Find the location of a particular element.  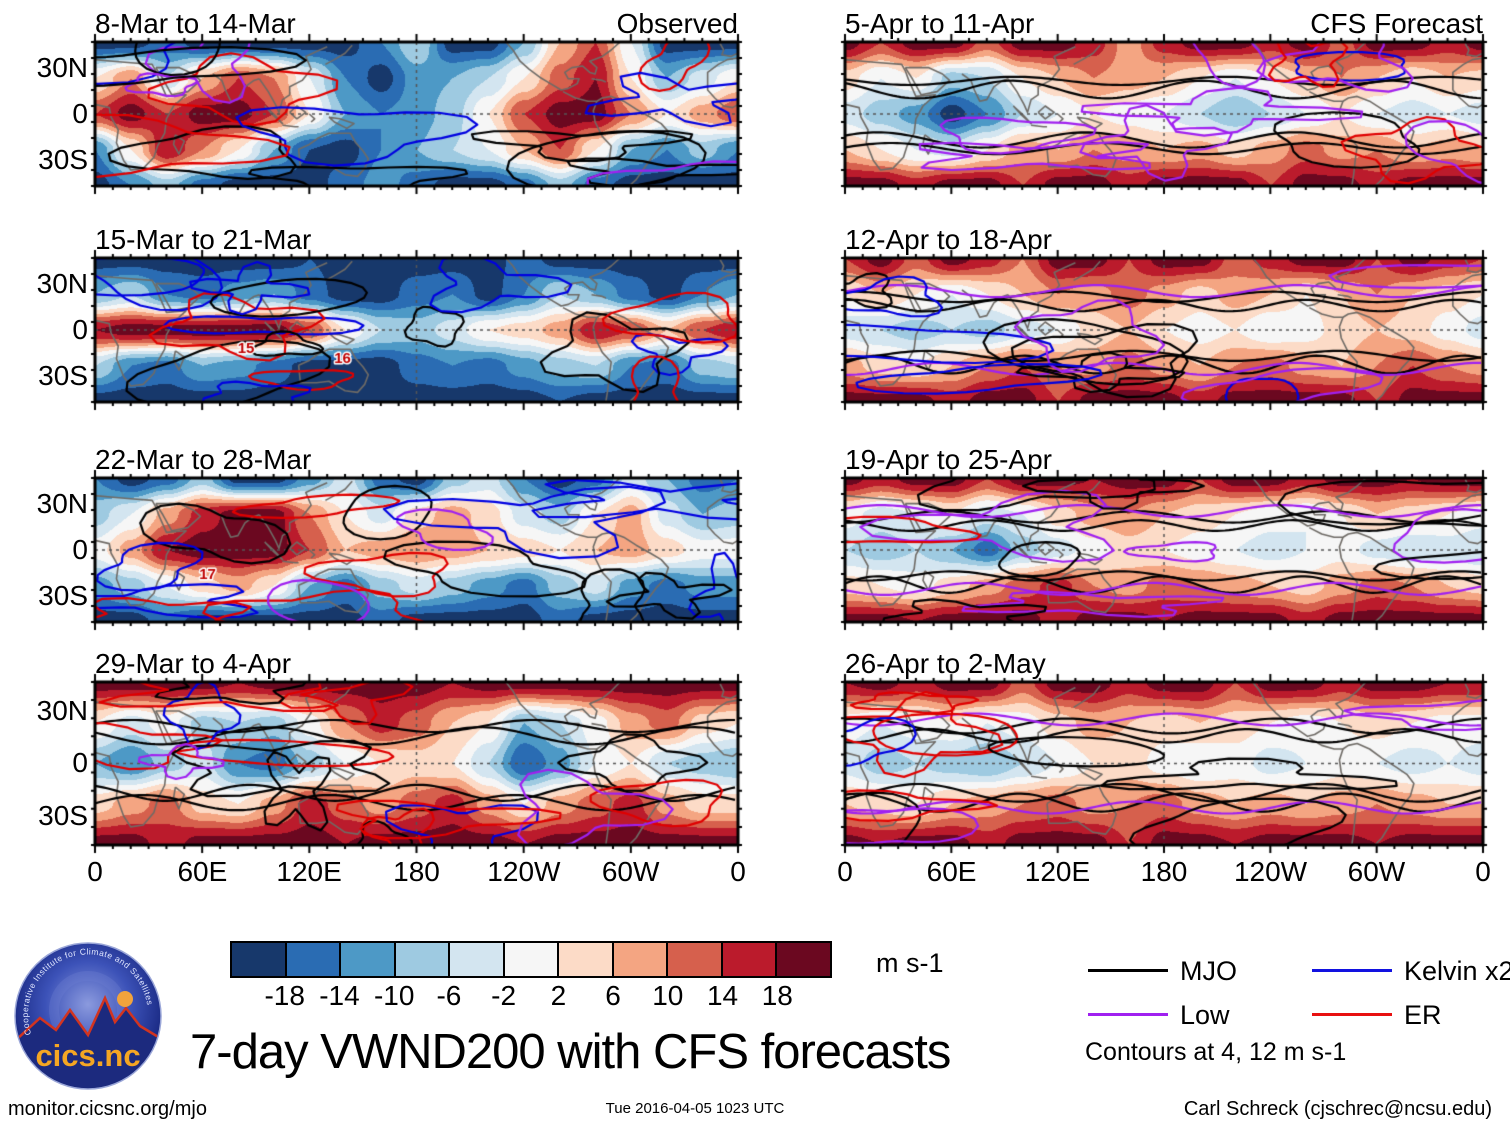

colorbar-tick-label: -6 is located at coordinates (449, 995).